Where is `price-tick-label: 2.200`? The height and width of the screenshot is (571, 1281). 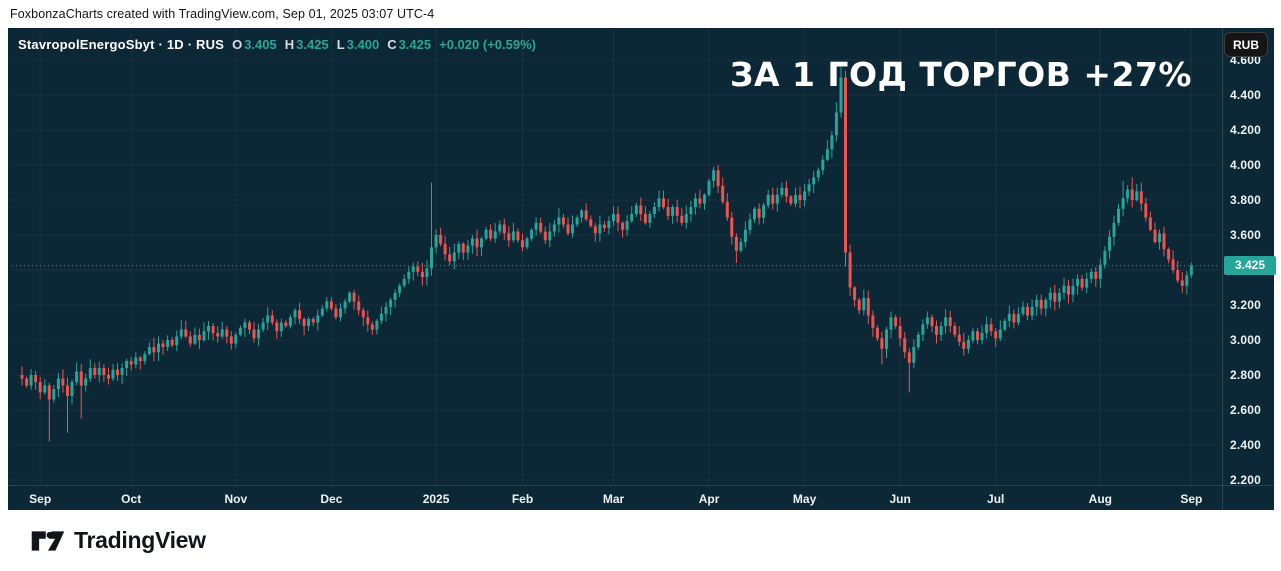 price-tick-label: 2.200 is located at coordinates (1246, 480).